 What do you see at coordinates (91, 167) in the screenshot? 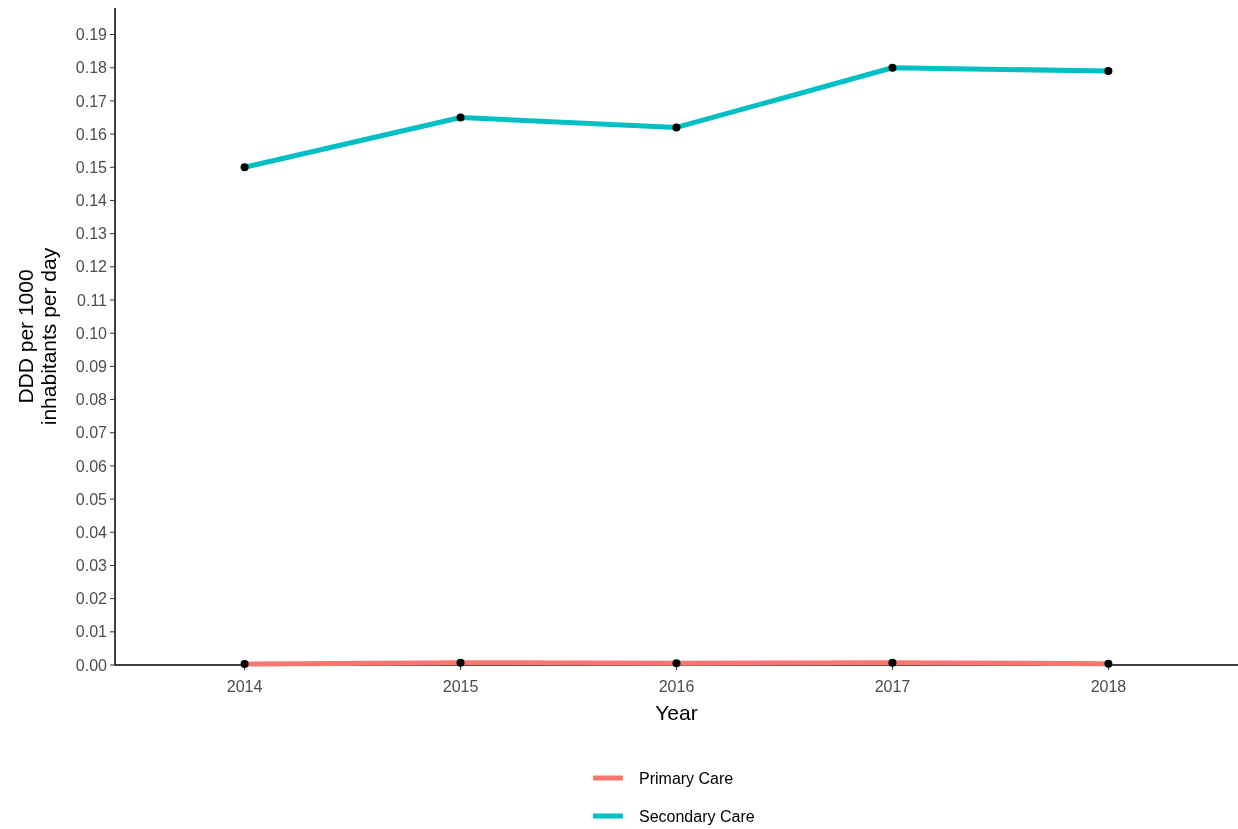
I see `y-tick-label: 0.15` at bounding box center [91, 167].